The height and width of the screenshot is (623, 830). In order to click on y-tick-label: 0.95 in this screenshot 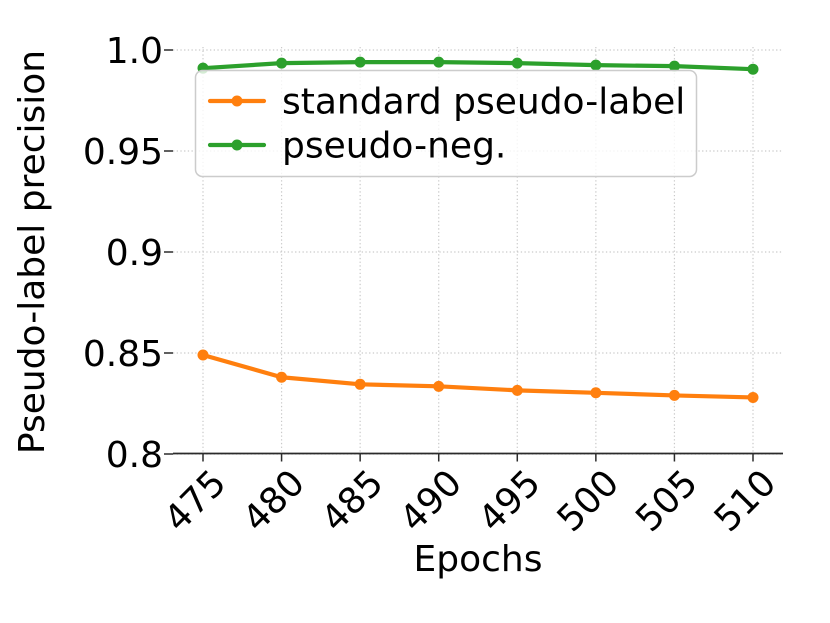, I will do `click(123, 152)`.